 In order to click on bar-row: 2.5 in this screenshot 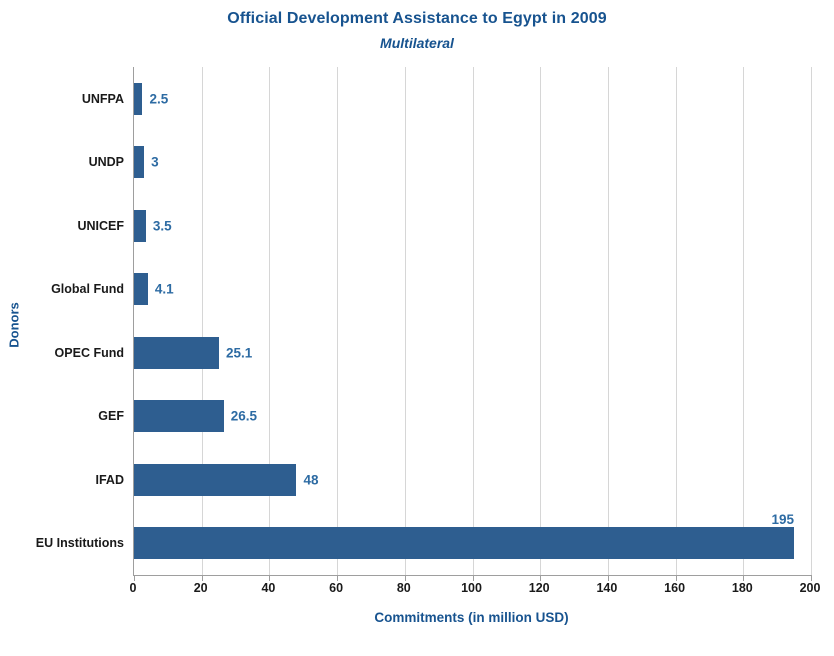, I will do `click(472, 99)`.